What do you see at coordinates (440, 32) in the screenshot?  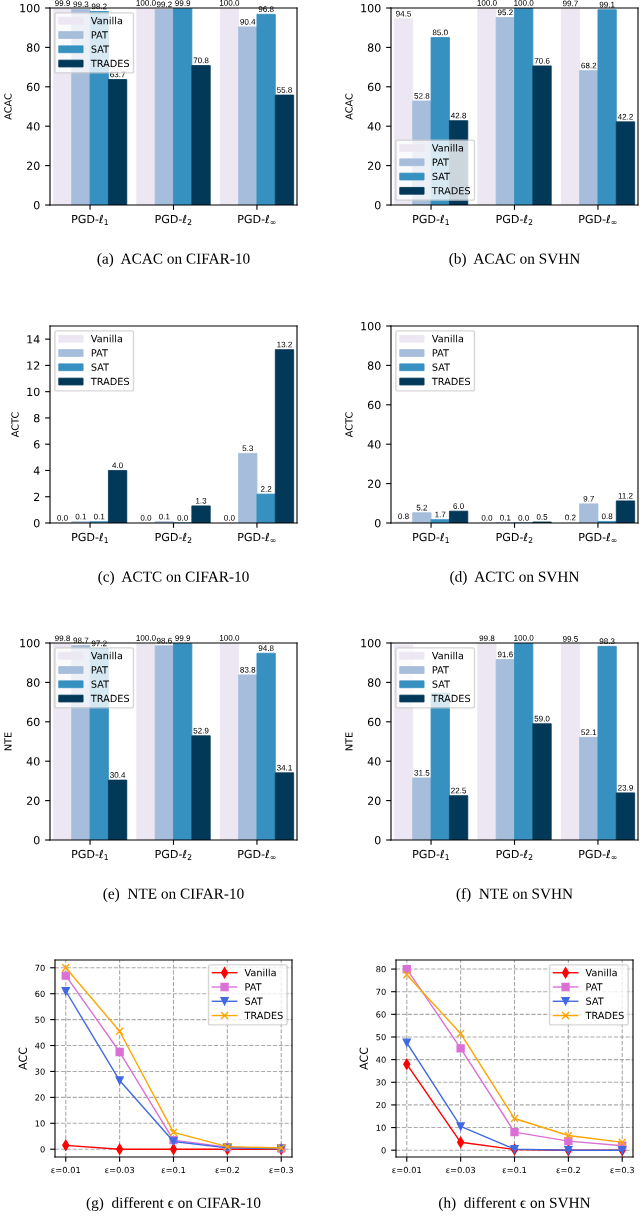 I see `data-label: 85.0` at bounding box center [440, 32].